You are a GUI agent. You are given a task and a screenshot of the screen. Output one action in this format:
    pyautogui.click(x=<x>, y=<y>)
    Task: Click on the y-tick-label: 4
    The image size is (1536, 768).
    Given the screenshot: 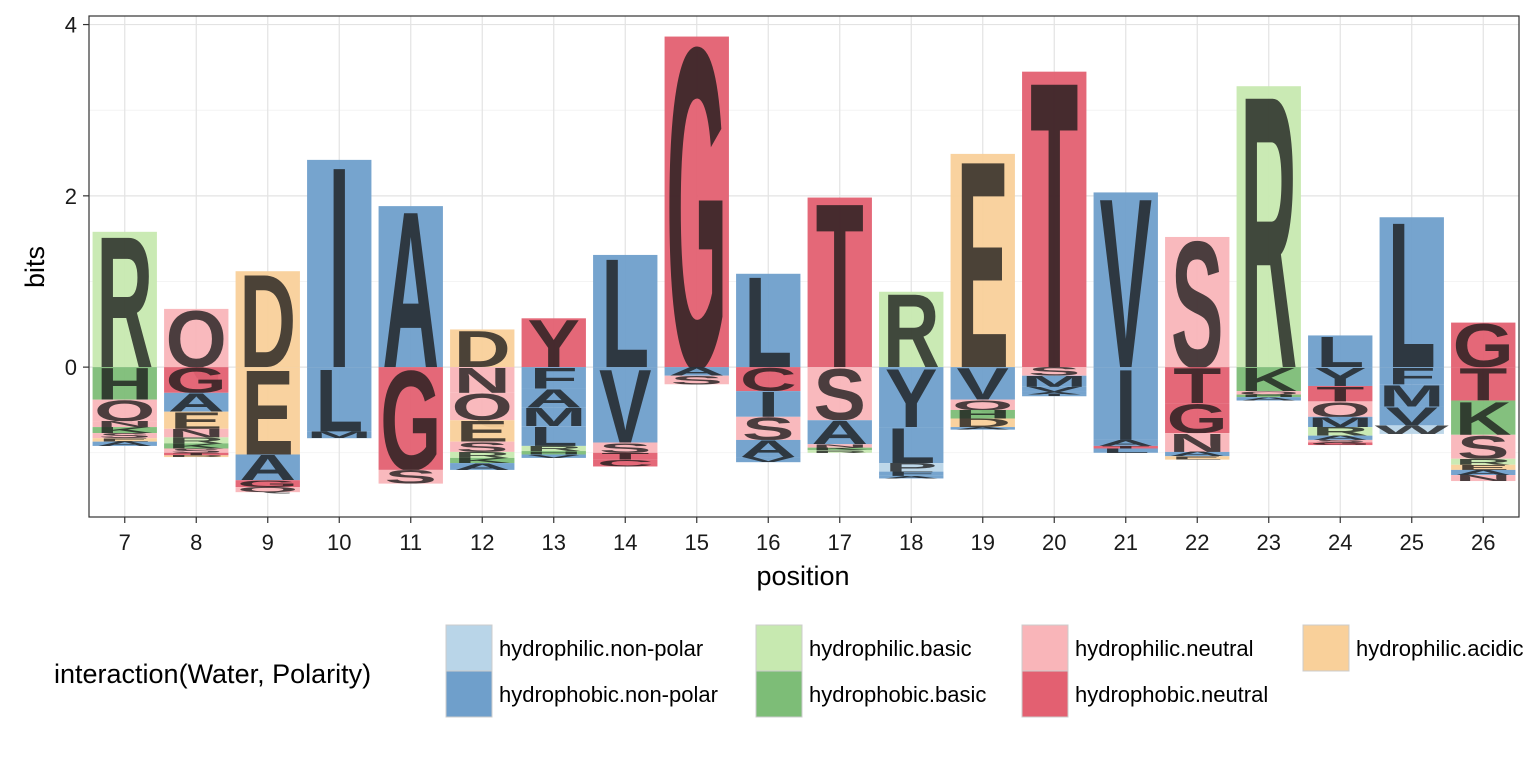 What is the action you would take?
    pyautogui.click(x=71, y=25)
    